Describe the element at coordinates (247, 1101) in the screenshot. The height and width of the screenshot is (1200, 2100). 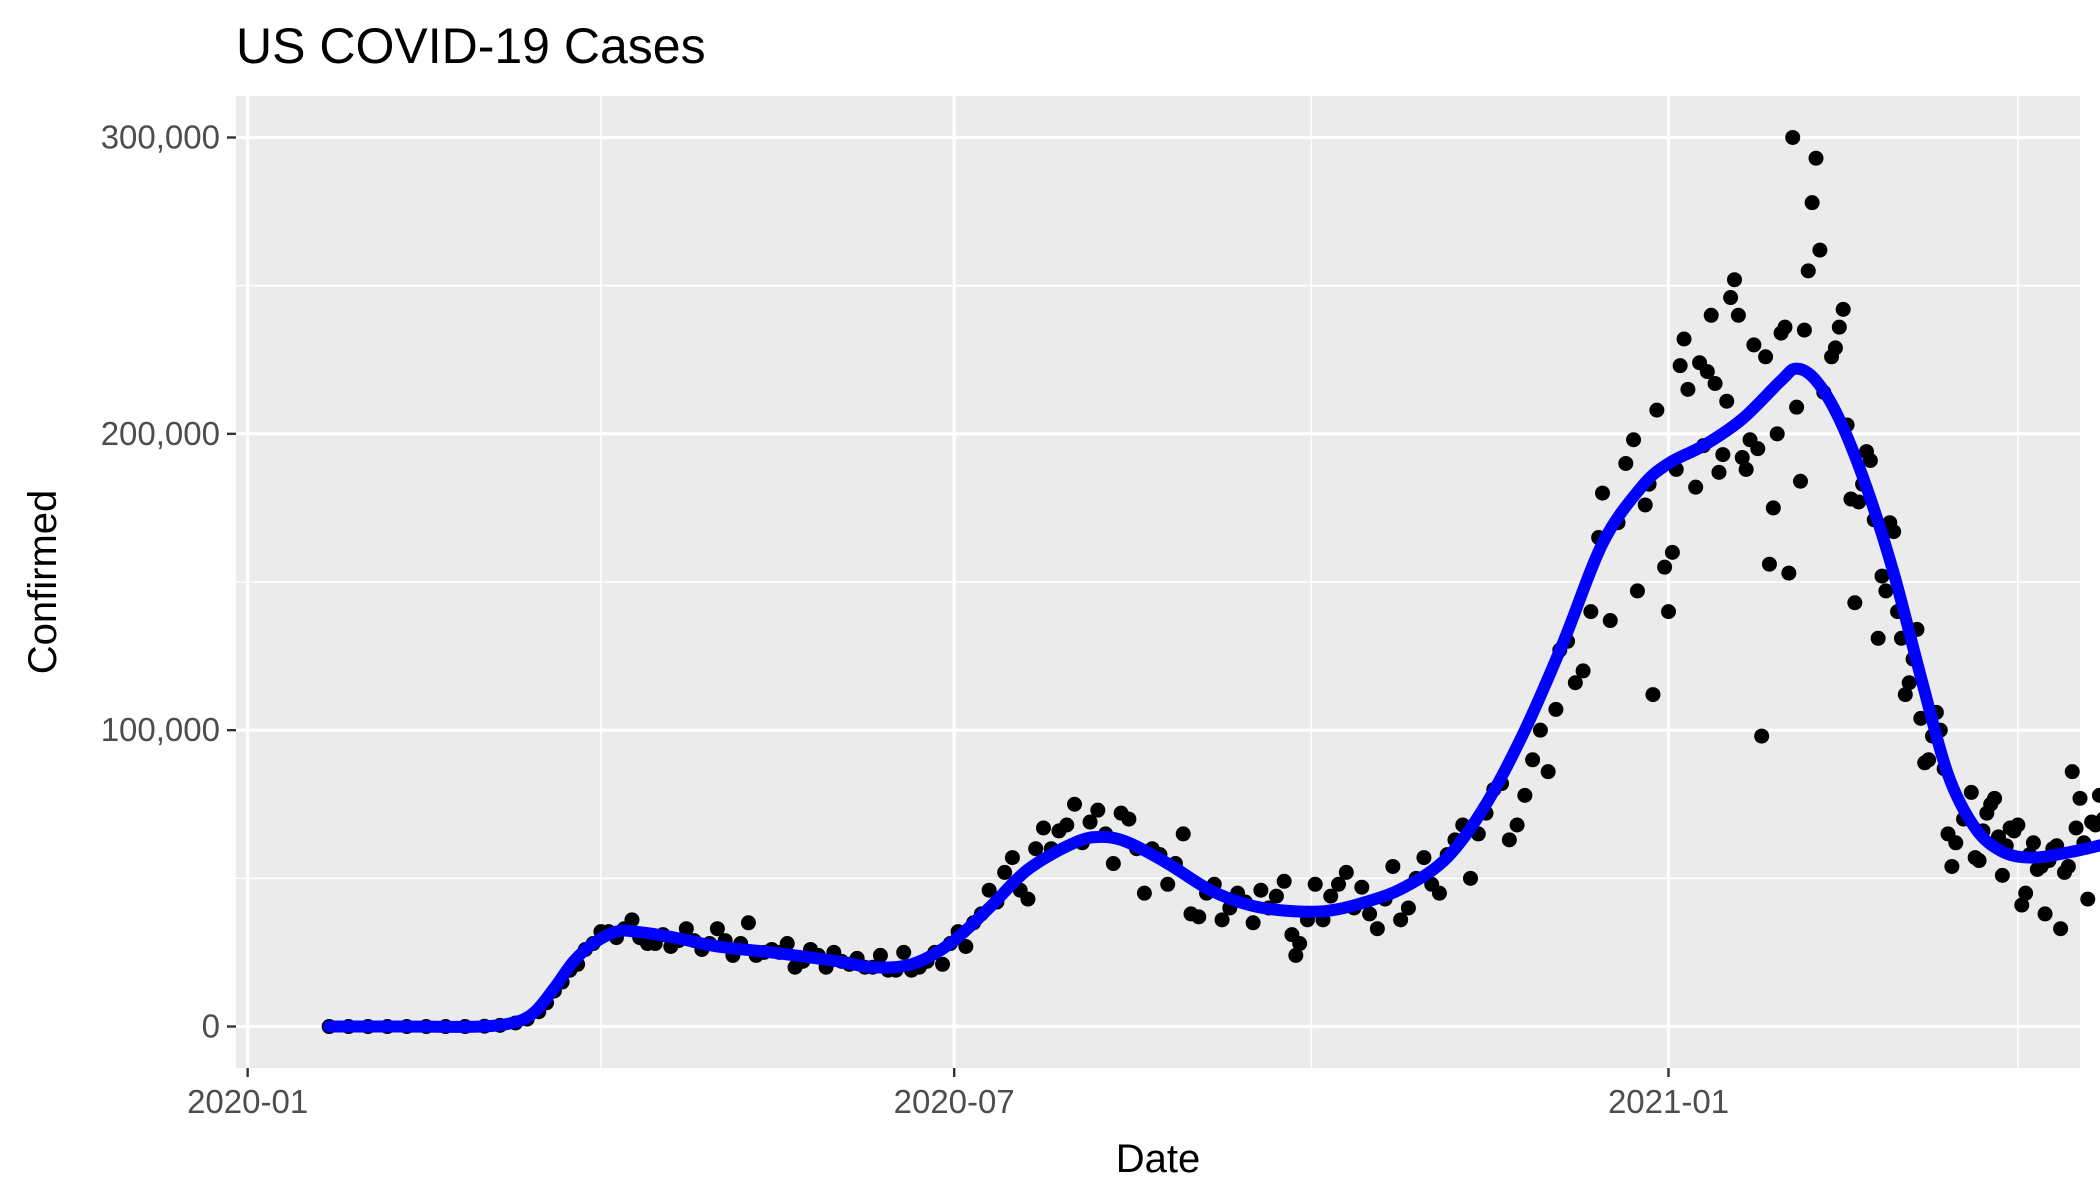
I see `x-tick-label: 2020-01` at that location.